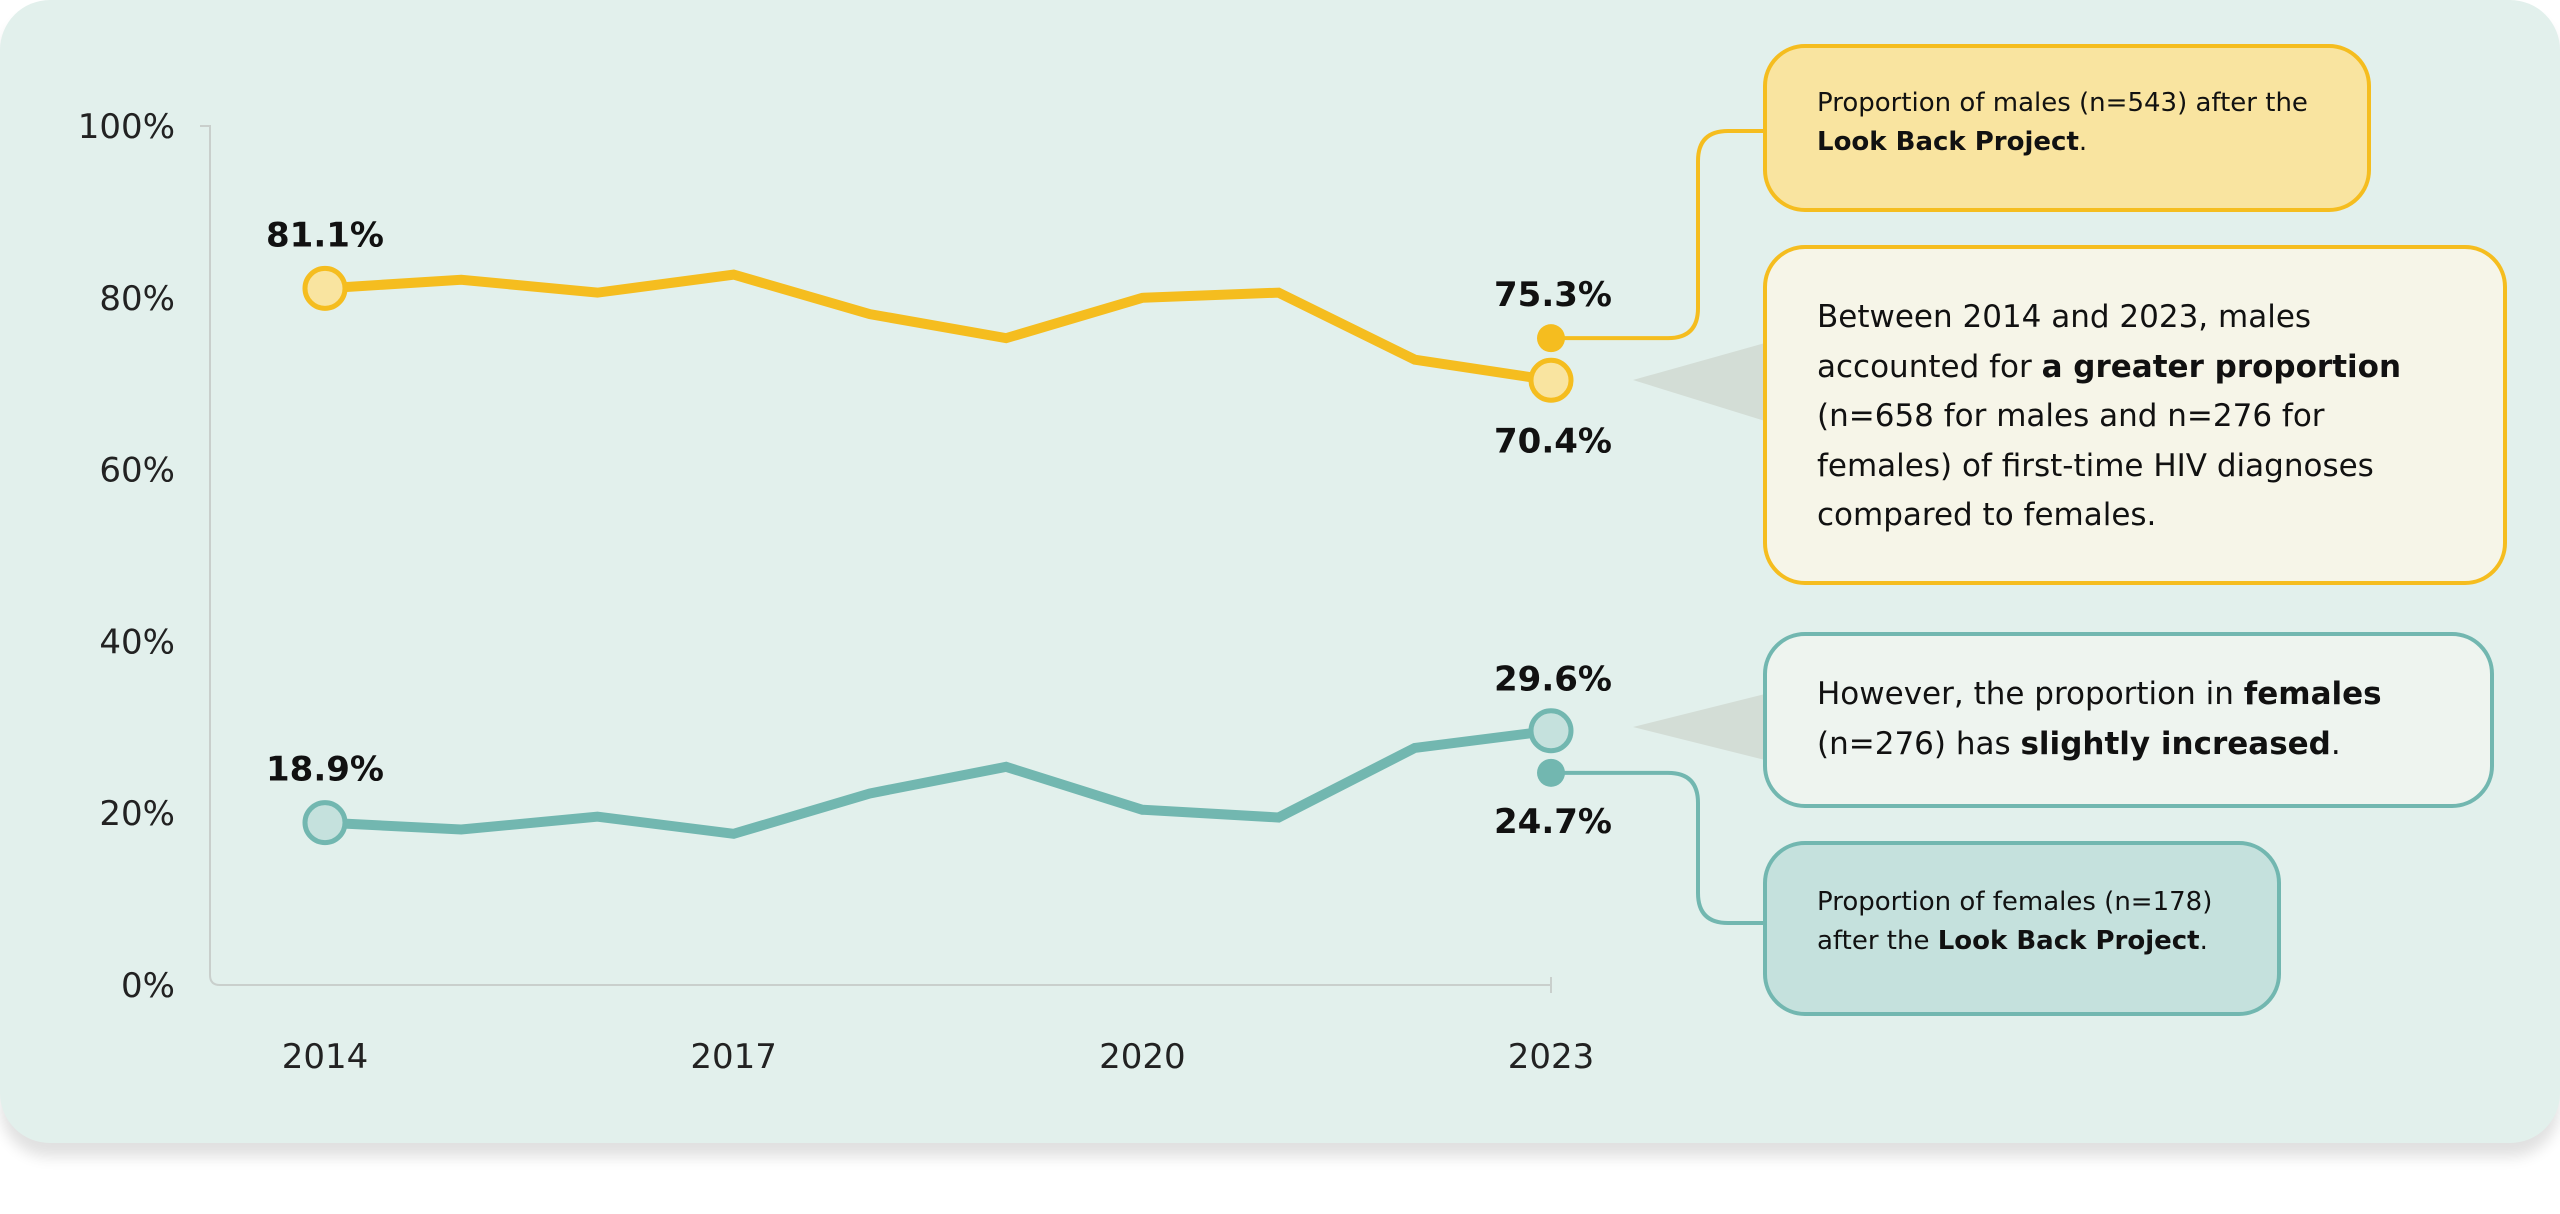 Image resolution: width=2560 pixels, height=1214 pixels. What do you see at coordinates (137, 471) in the screenshot?
I see `y-tick-label: 60%` at bounding box center [137, 471].